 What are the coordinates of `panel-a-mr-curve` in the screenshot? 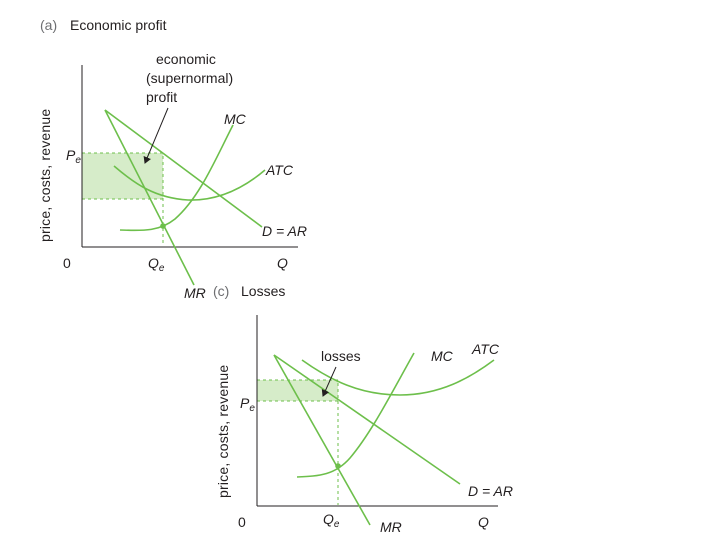 It's located at (149, 197).